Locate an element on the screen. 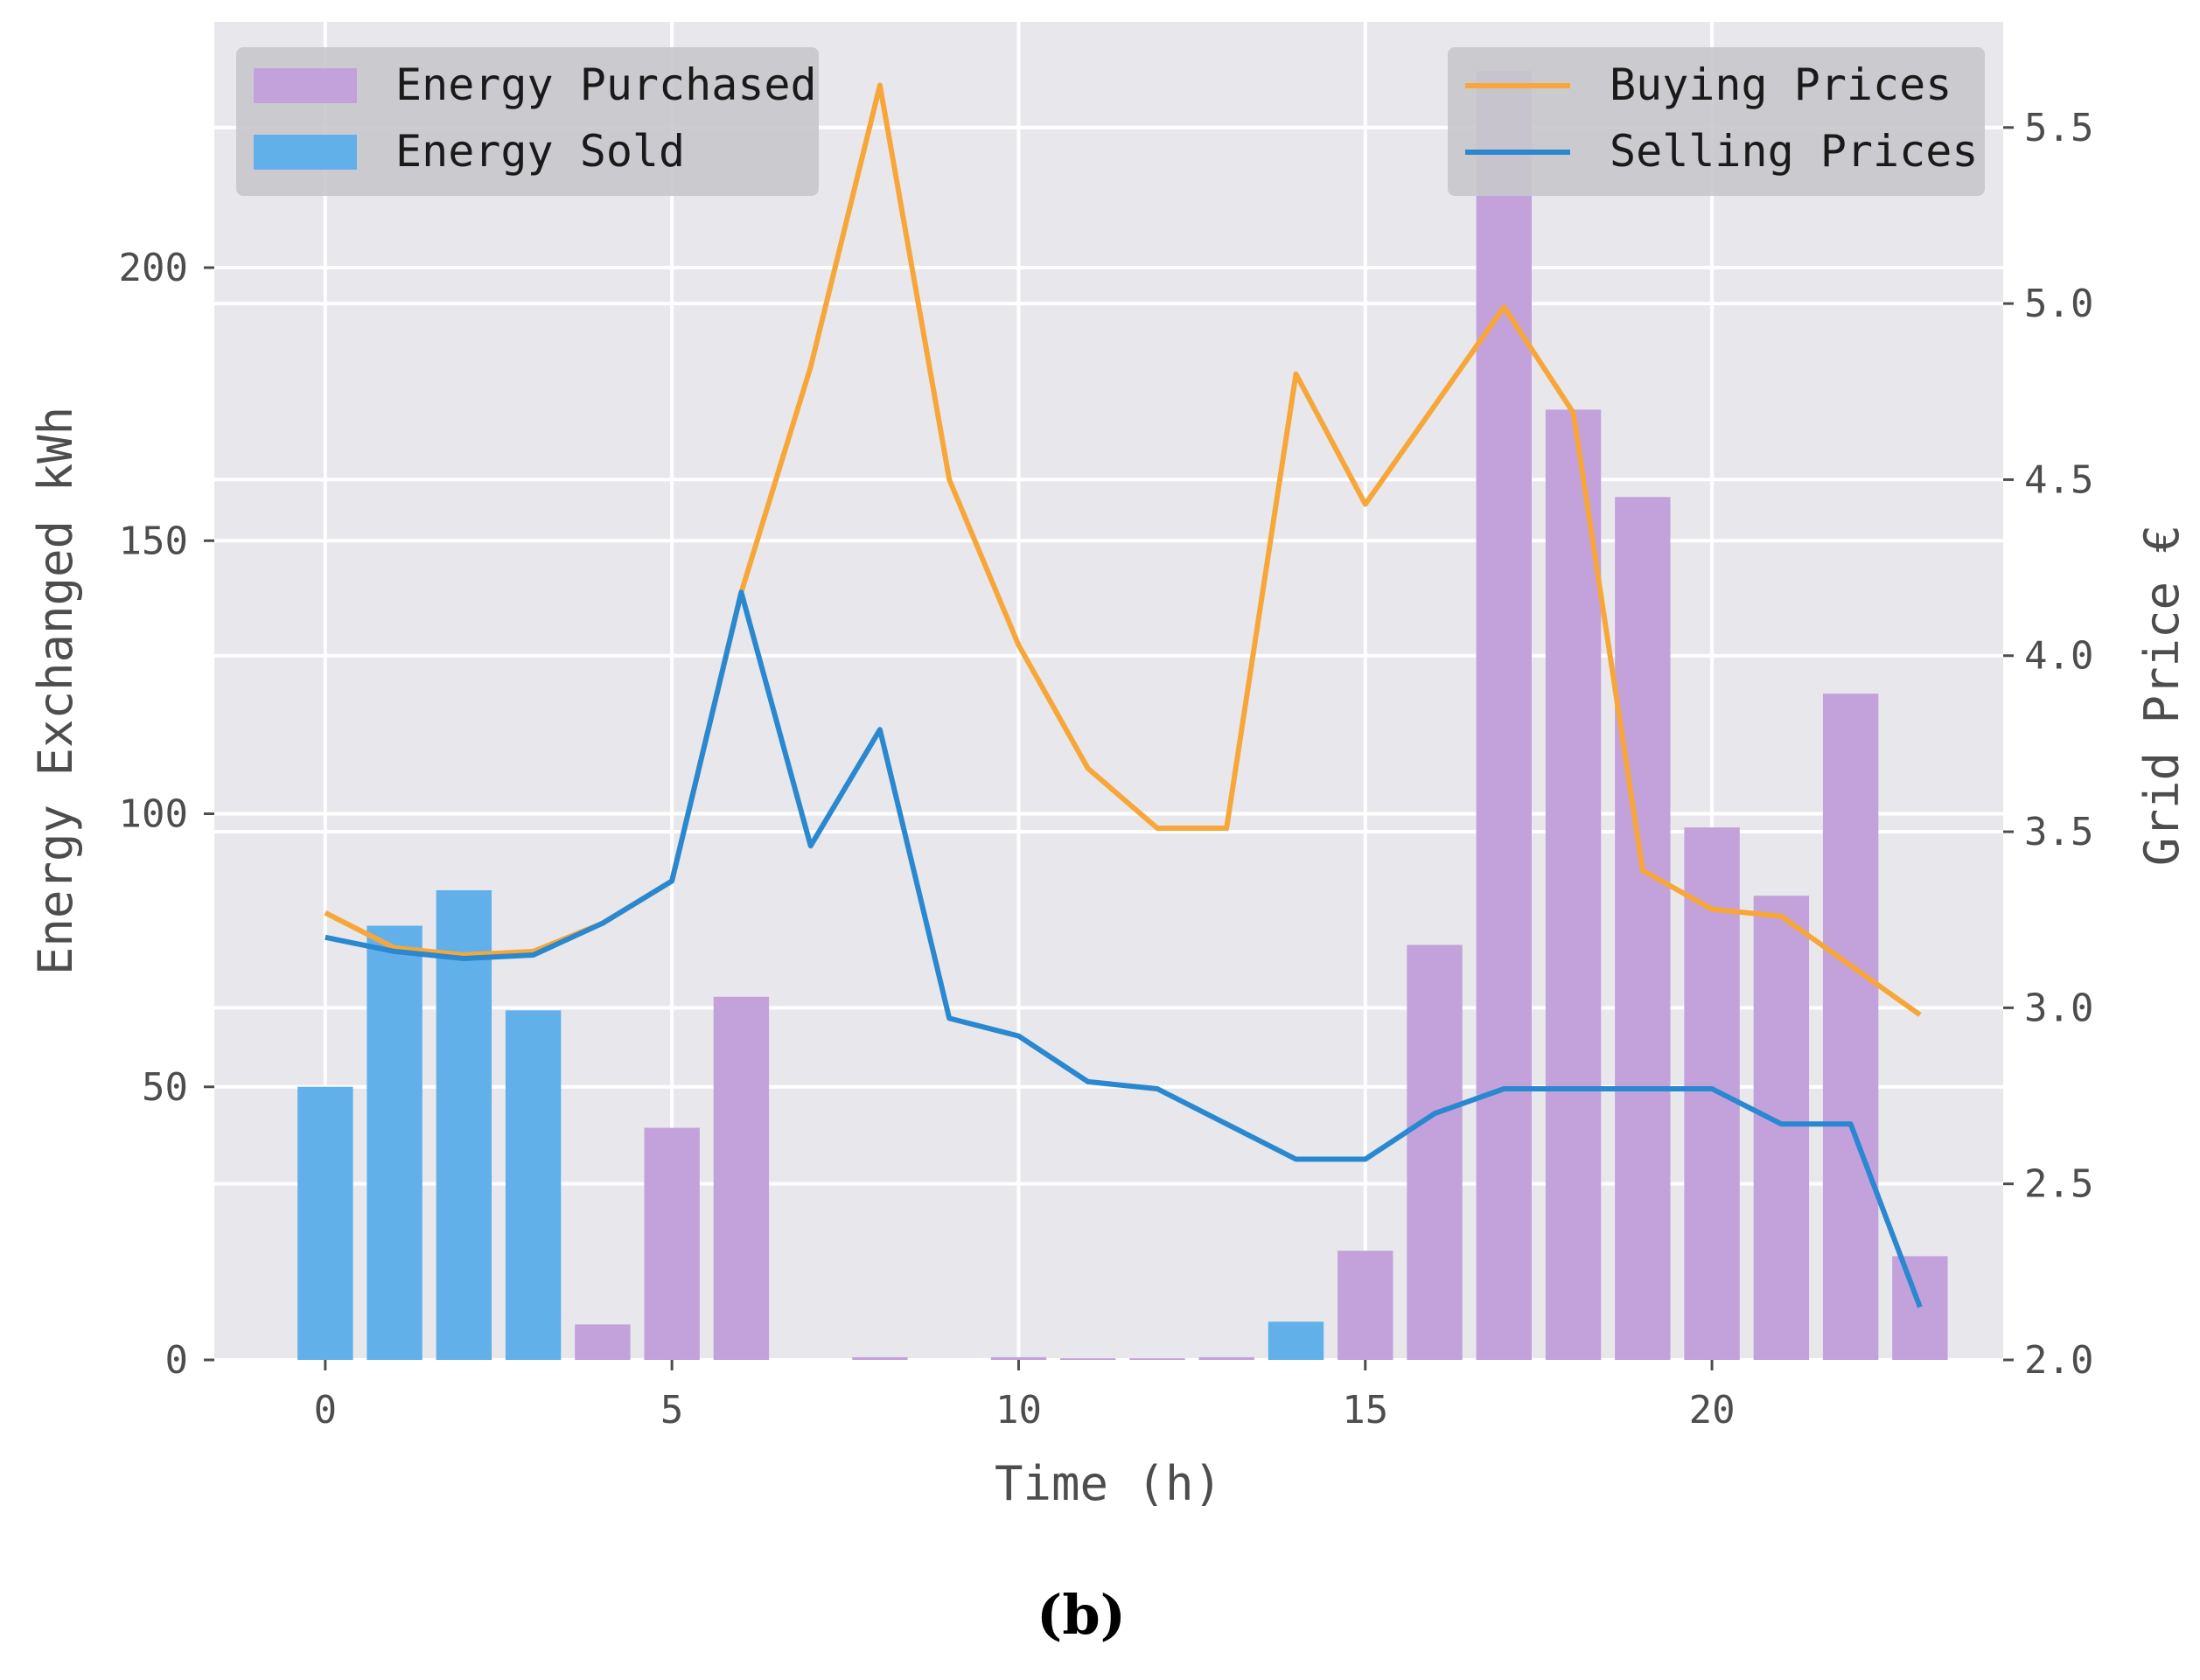  x-tick-label: 5 is located at coordinates (672, 1410).